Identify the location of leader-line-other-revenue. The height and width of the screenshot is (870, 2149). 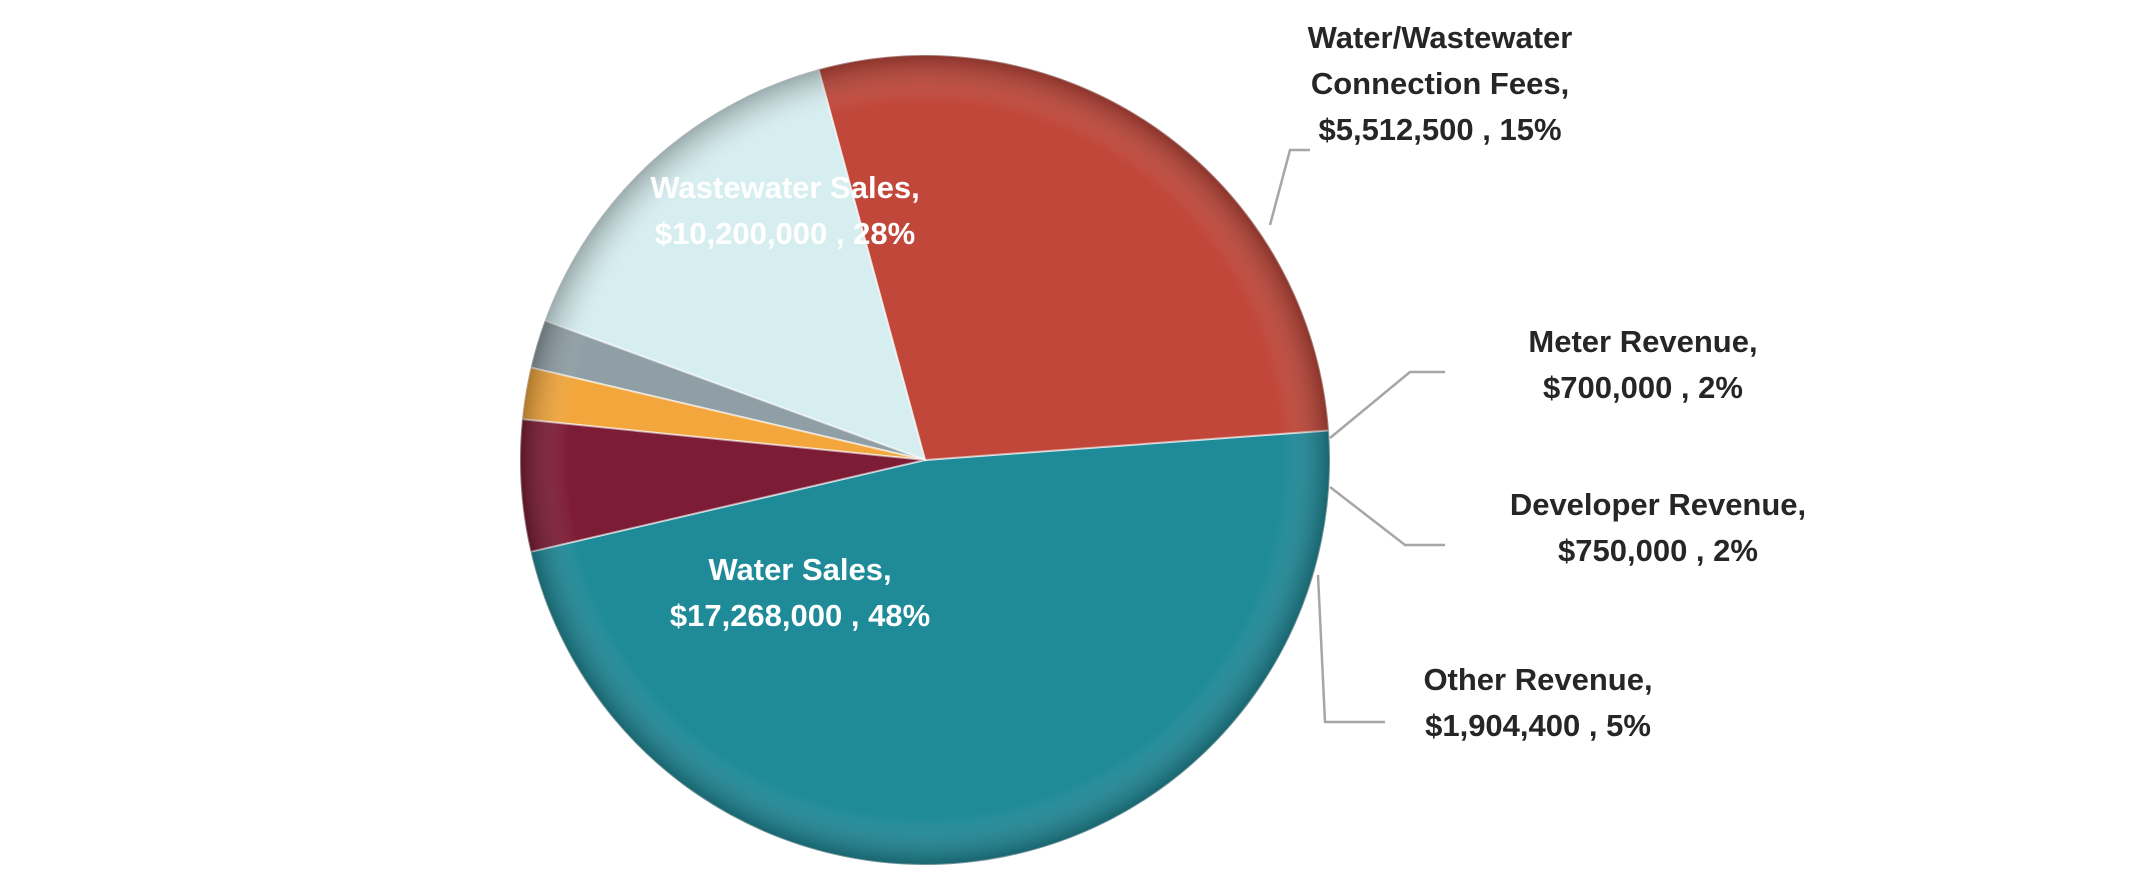
(1350, 649).